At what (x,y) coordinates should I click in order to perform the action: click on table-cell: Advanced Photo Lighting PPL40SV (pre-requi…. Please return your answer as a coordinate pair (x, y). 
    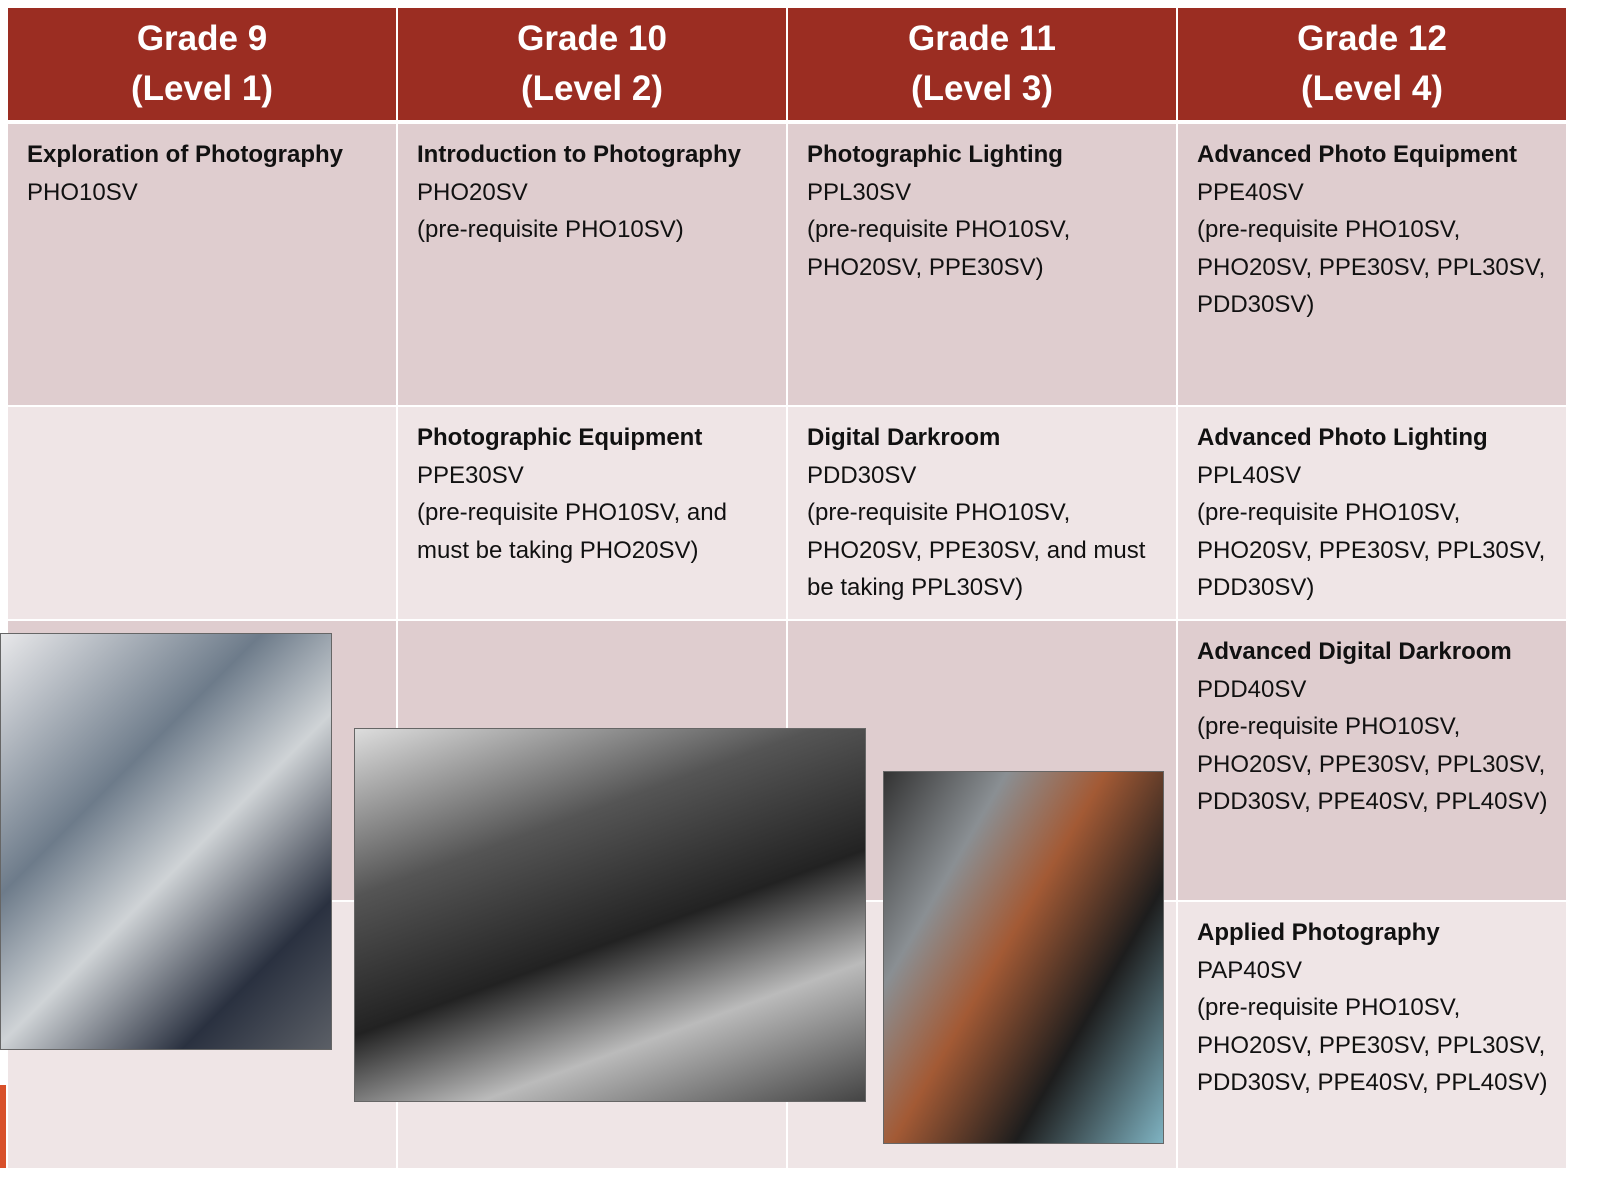
    Looking at the image, I should click on (1372, 513).